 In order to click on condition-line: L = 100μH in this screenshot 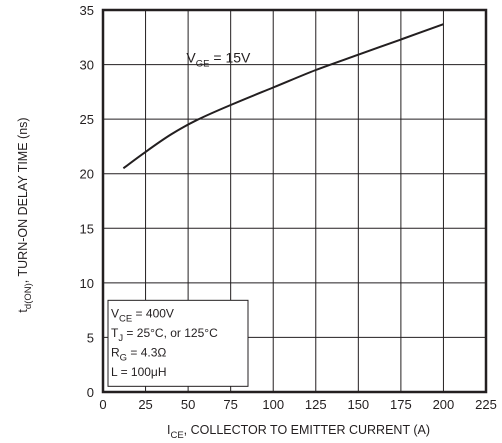, I will do `click(139, 372)`.